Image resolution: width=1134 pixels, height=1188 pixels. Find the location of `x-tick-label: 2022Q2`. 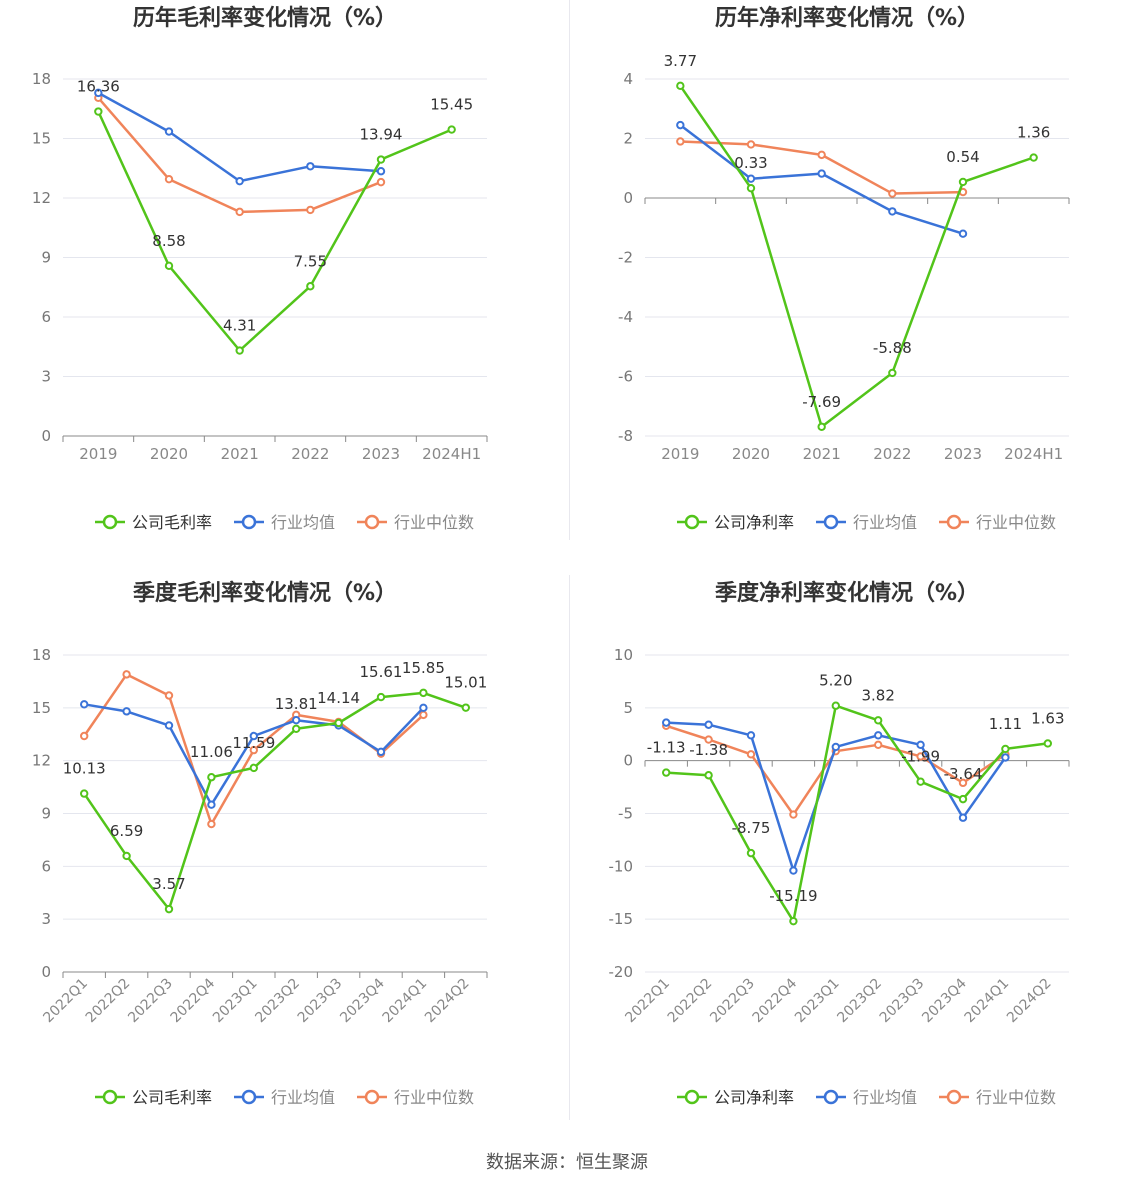

x-tick-label: 2022Q2 is located at coordinates (108, 1001).